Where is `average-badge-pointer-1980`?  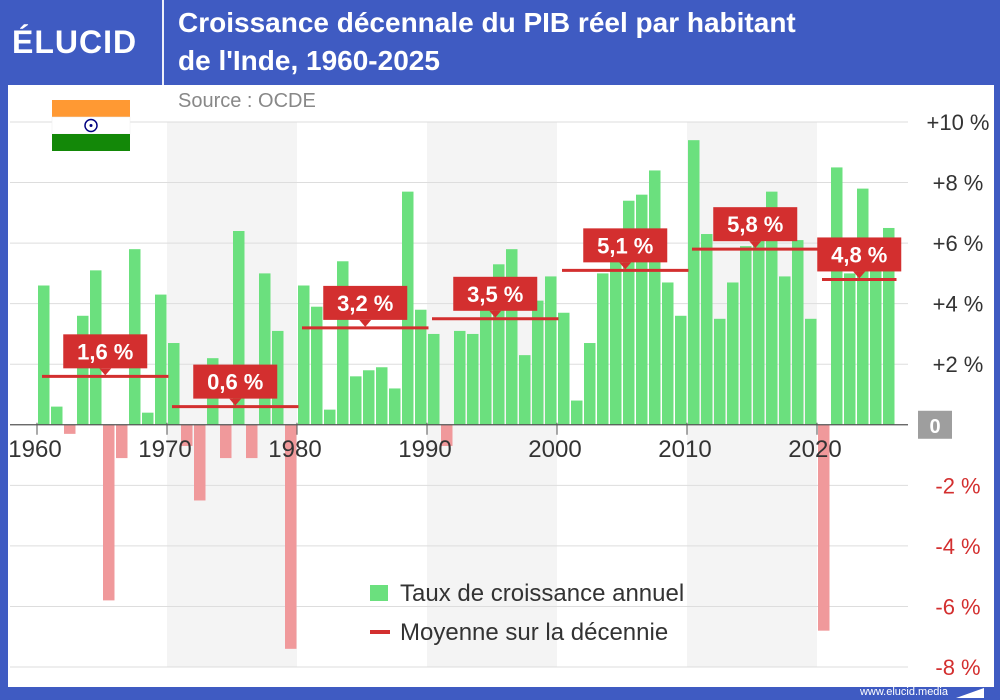
average-badge-pointer-1980 is located at coordinates (365, 323).